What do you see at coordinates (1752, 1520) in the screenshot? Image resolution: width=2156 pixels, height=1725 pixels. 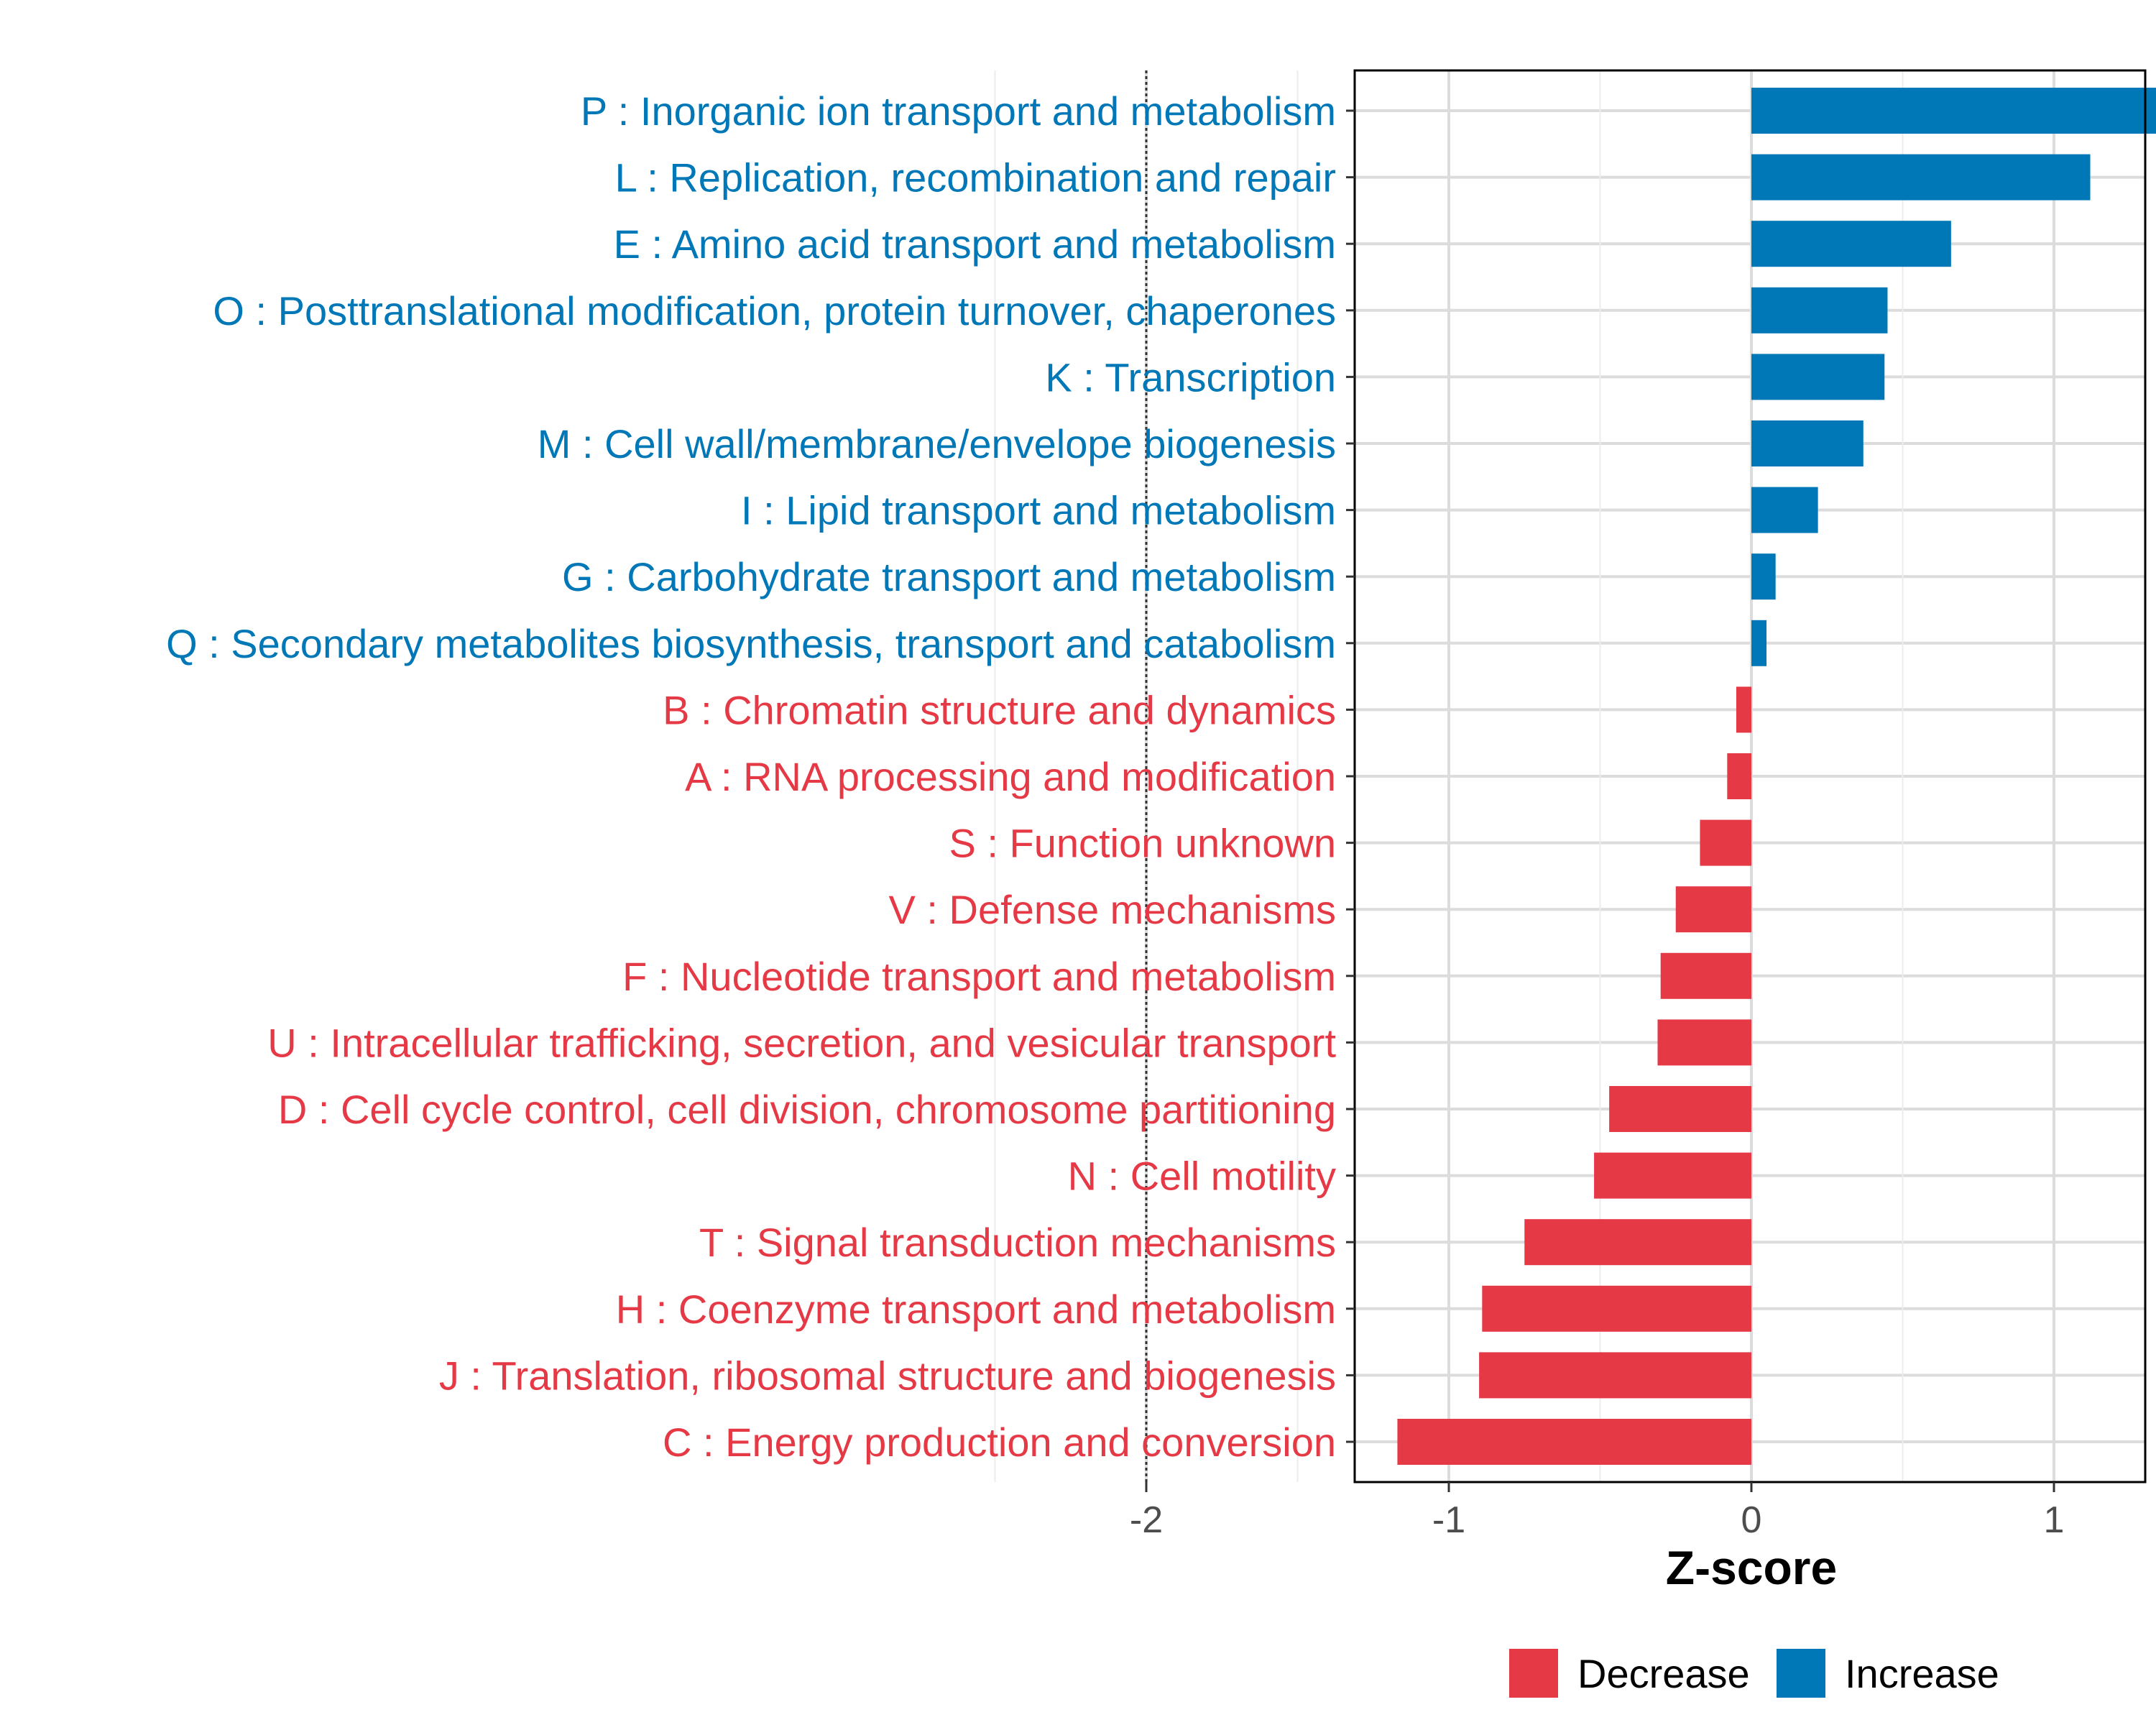 I see `x-tick-label: 0` at bounding box center [1752, 1520].